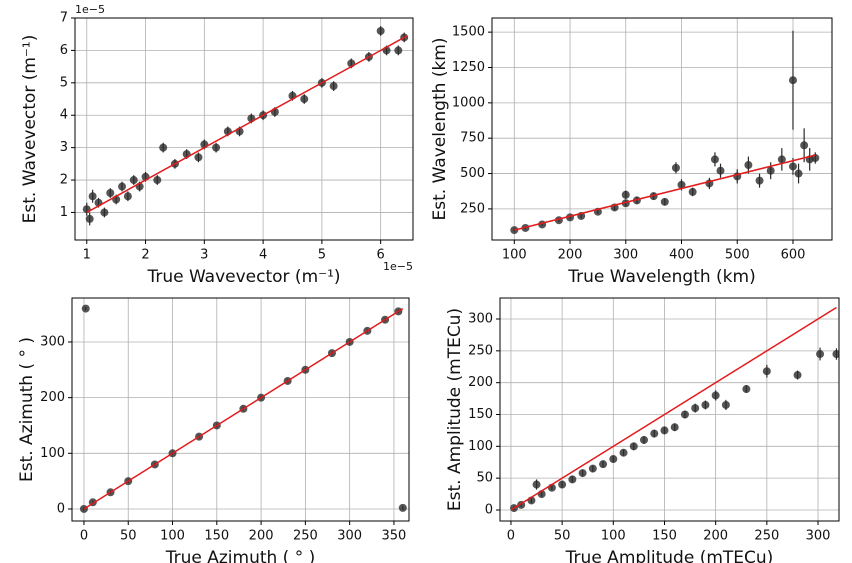 The height and width of the screenshot is (563, 852). I want to click on y-tick-label: 1250, so click(468, 67).